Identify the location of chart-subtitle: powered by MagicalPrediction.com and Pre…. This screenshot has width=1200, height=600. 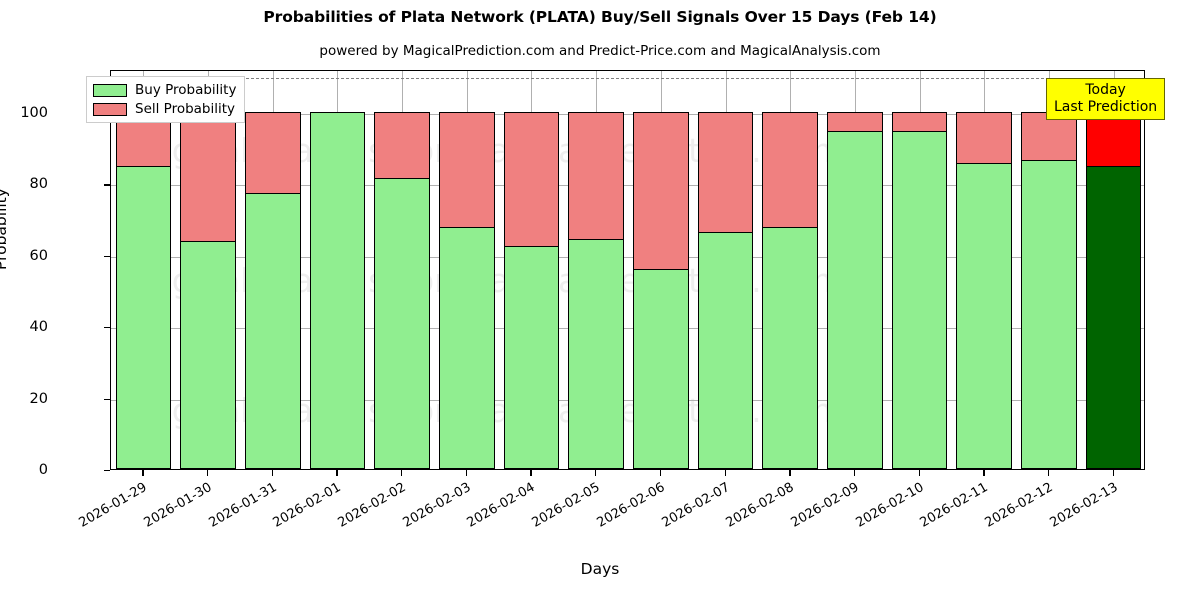
(600, 51).